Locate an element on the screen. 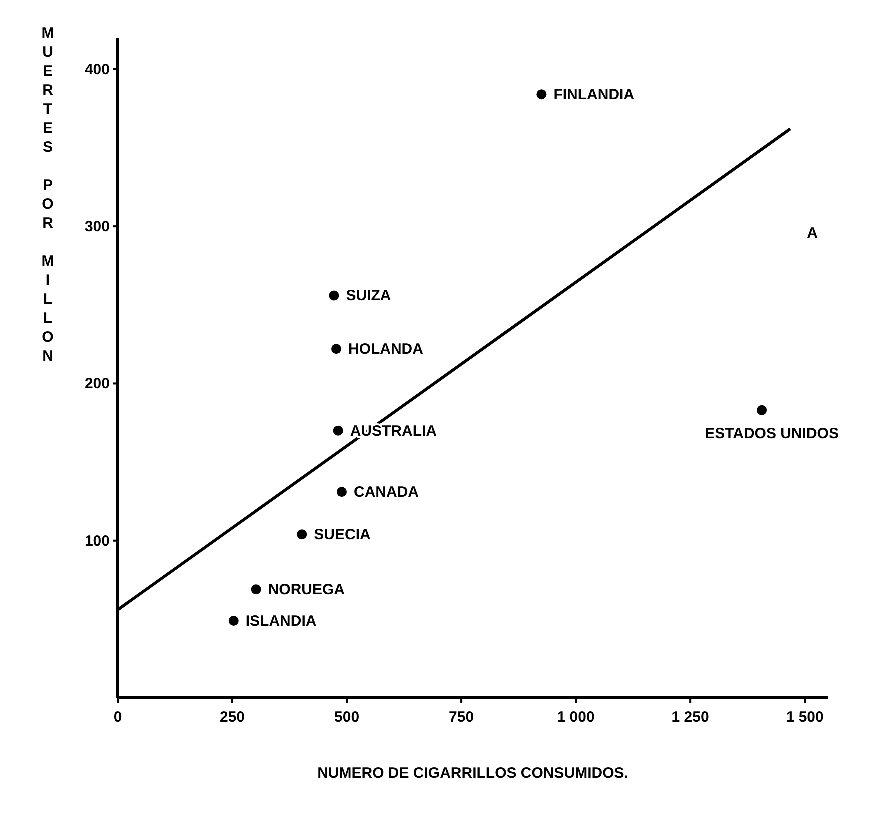 The width and height of the screenshot is (877, 820). x-tick-label: 750 is located at coordinates (461, 717).